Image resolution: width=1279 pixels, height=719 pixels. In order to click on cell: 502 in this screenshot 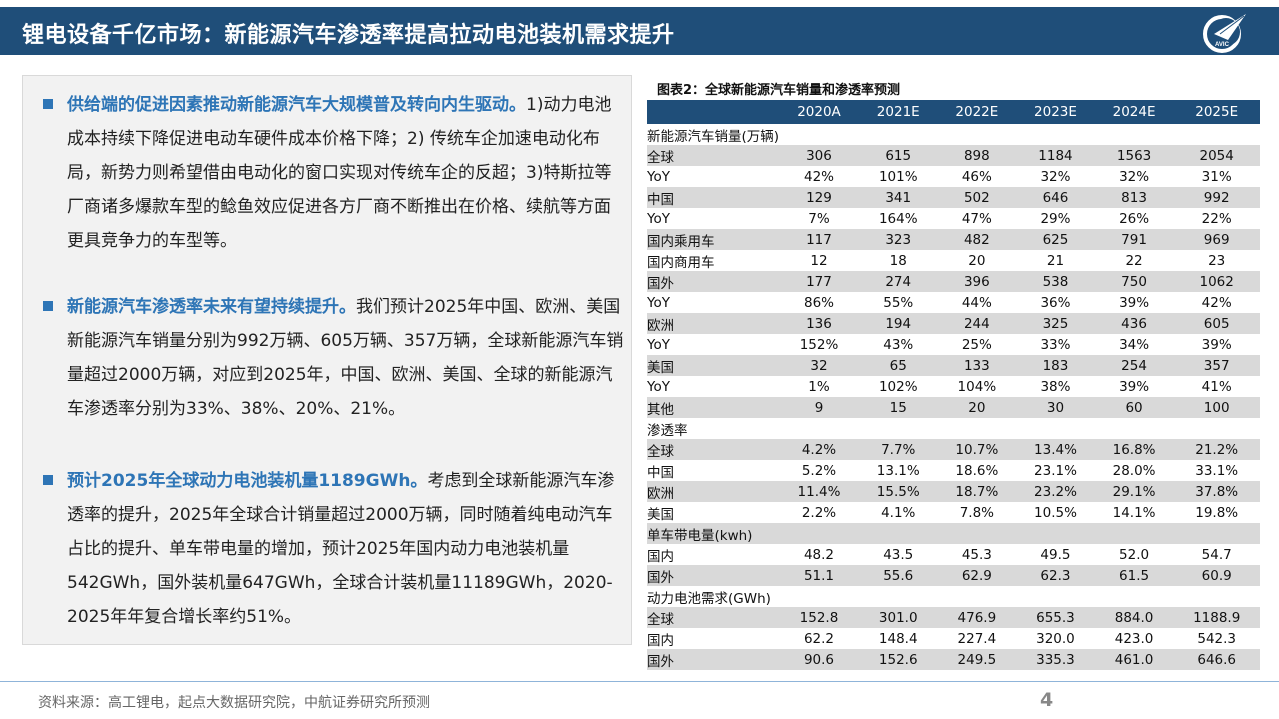, I will do `click(977, 197)`.